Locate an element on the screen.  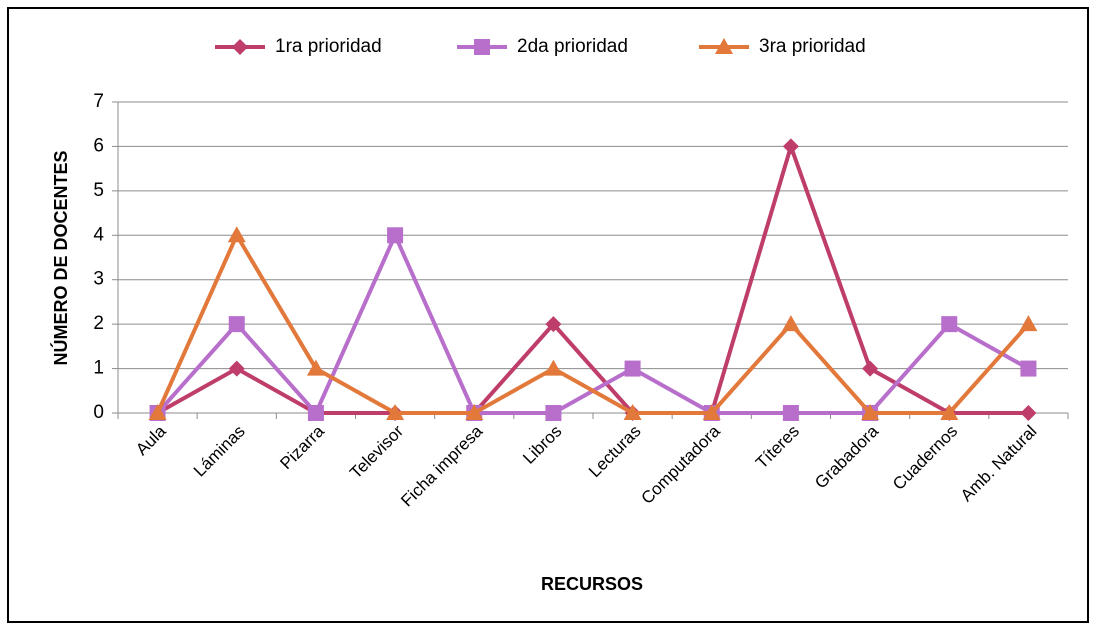
legend-item: 1ra prioridad is located at coordinates (298, 46).